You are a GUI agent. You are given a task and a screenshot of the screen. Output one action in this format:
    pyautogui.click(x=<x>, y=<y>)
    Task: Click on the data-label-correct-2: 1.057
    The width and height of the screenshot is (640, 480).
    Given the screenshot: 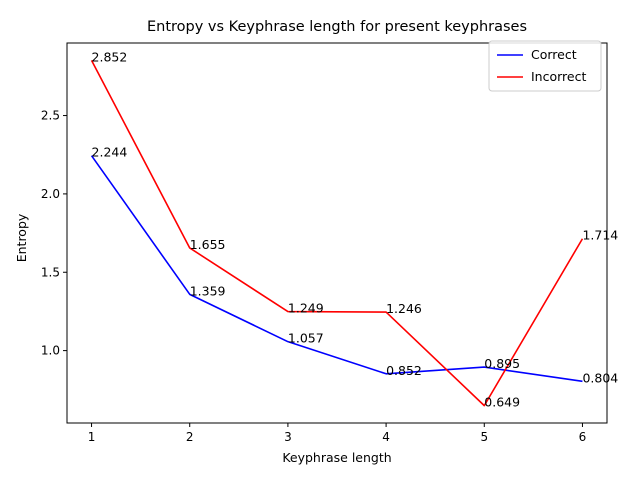 What is the action you would take?
    pyautogui.click(x=306, y=338)
    